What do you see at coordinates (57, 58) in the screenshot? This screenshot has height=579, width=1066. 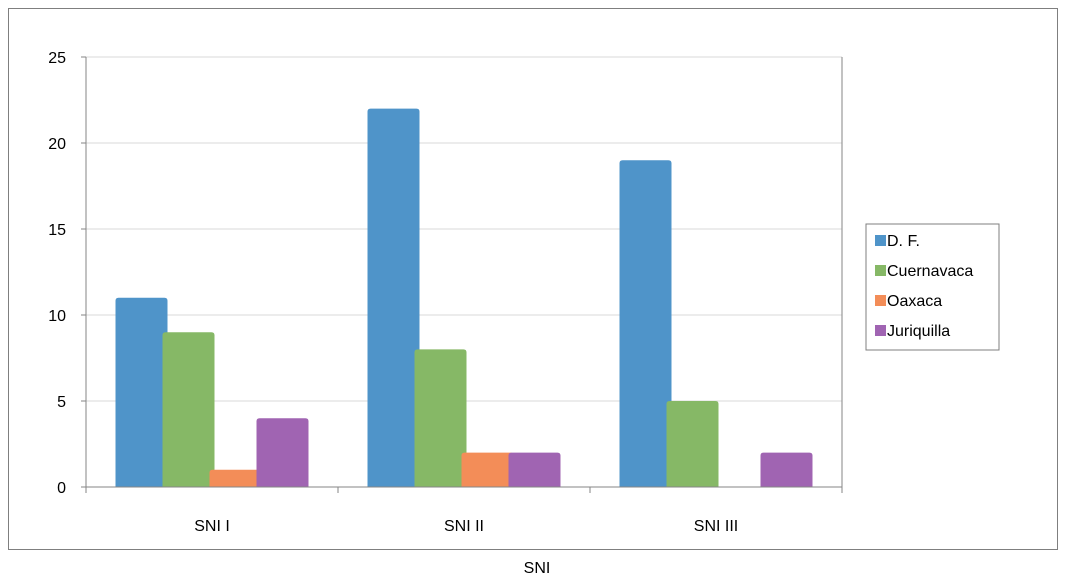 I see `y-tick-label: 25` at bounding box center [57, 58].